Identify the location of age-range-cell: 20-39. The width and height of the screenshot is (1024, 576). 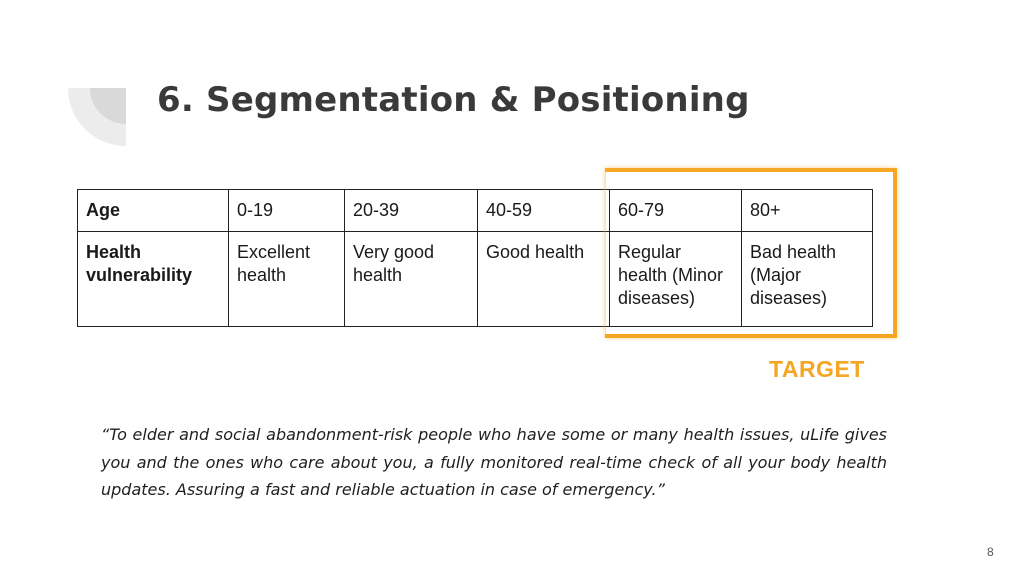
(411, 210).